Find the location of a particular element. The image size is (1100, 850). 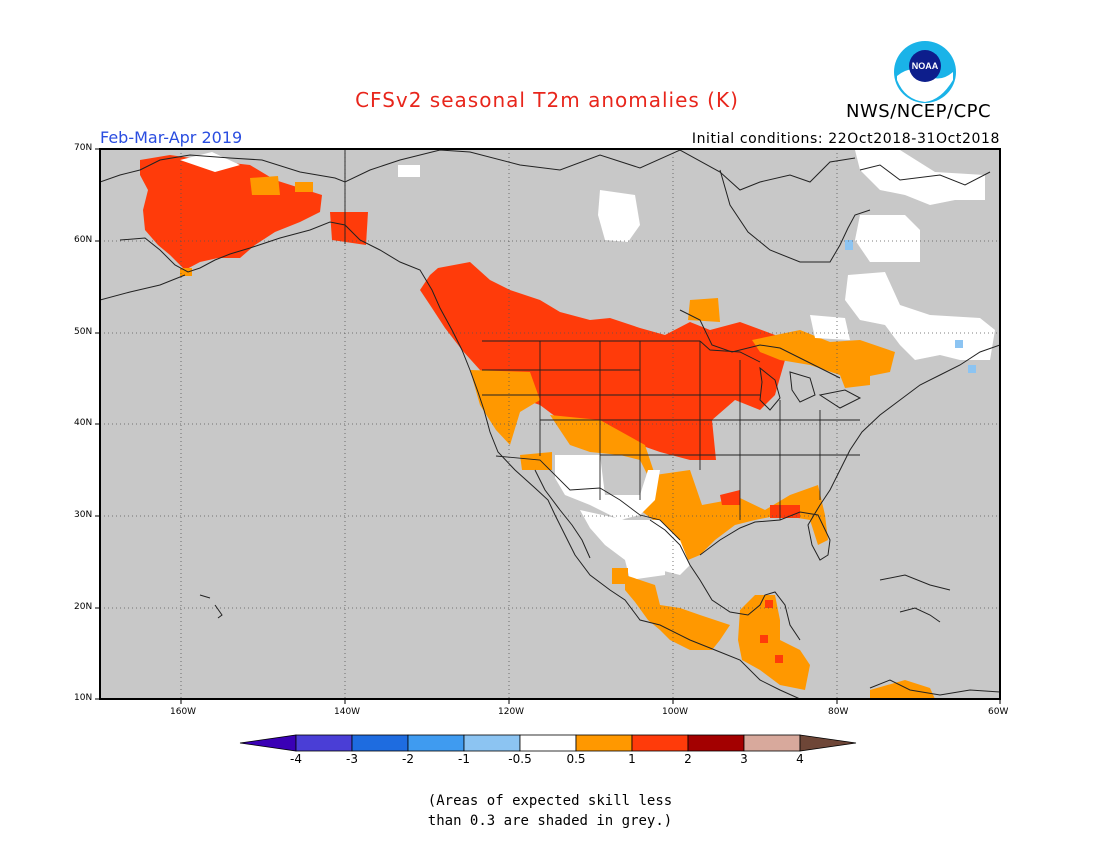

colorbar-label-3: -2 is located at coordinates (408, 759).